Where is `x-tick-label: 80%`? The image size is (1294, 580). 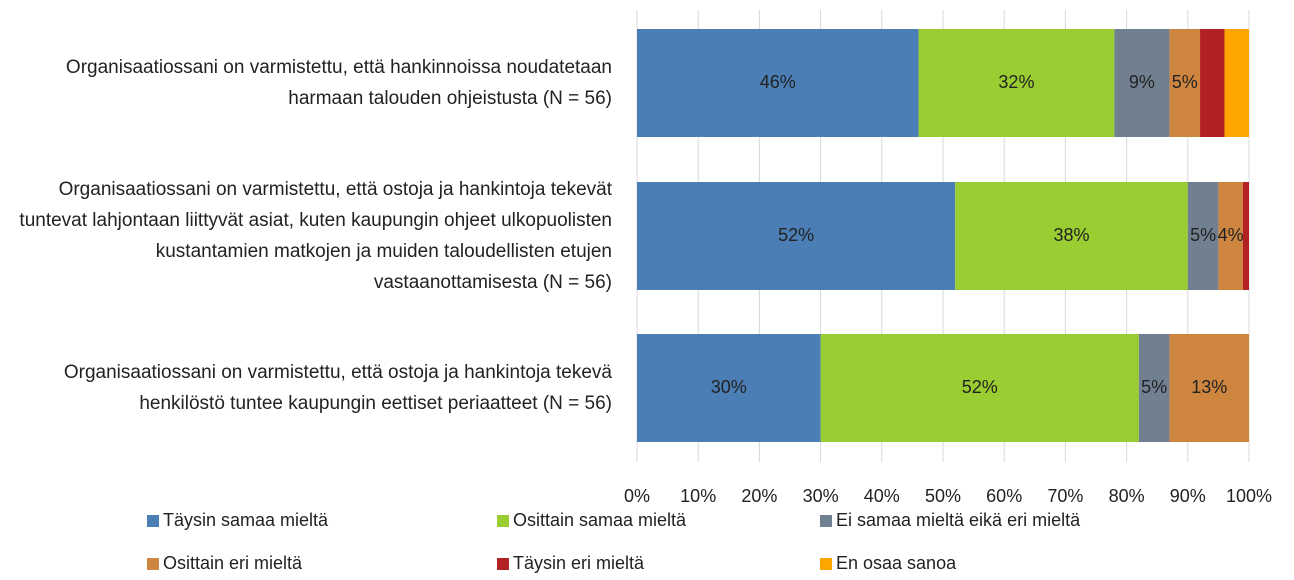 x-tick-label: 80% is located at coordinates (1127, 496).